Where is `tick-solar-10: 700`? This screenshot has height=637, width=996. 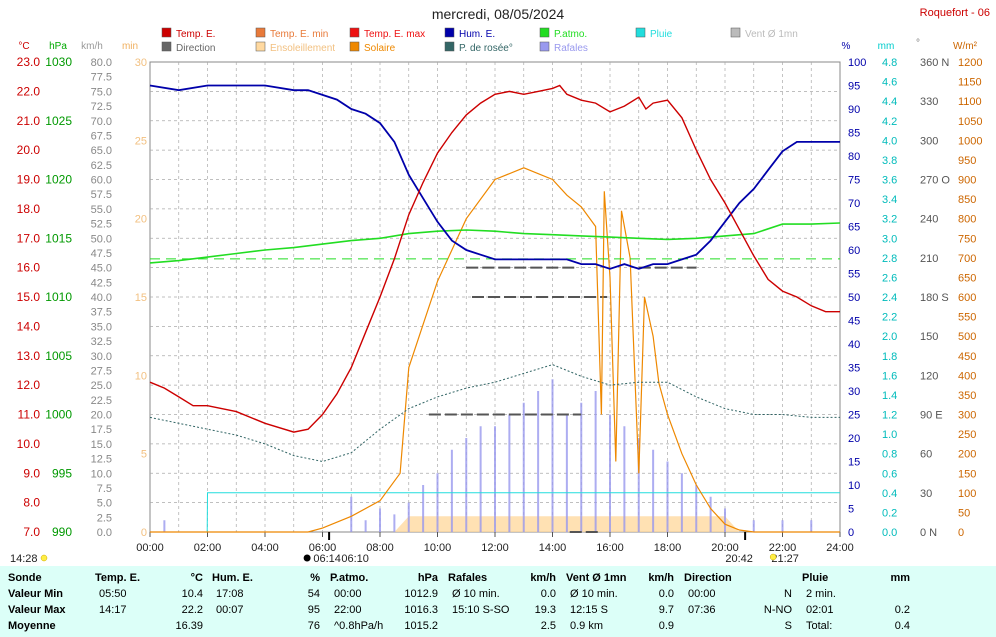 tick-solar-10: 700 is located at coordinates (967, 259).